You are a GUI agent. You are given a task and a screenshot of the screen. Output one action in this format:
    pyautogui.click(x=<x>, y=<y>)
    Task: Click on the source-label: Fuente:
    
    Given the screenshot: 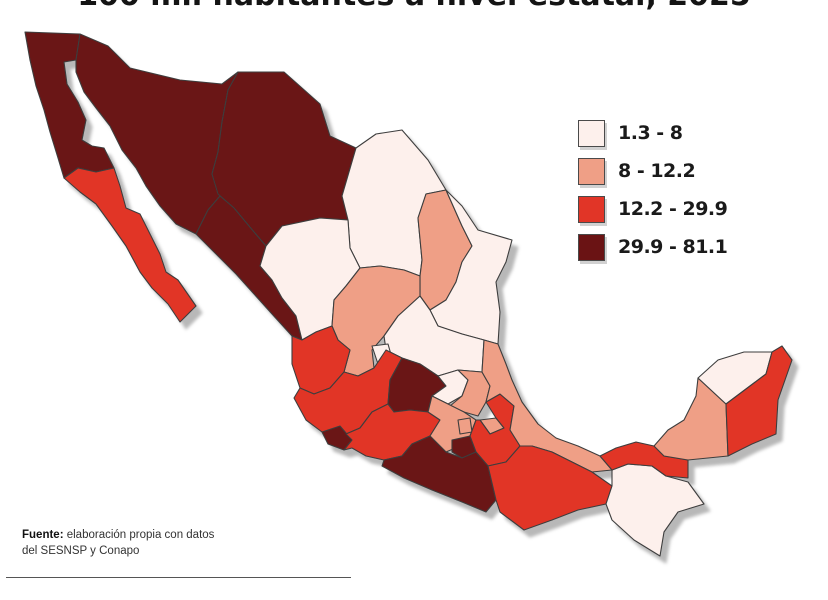 What is the action you would take?
    pyautogui.click(x=43, y=535)
    